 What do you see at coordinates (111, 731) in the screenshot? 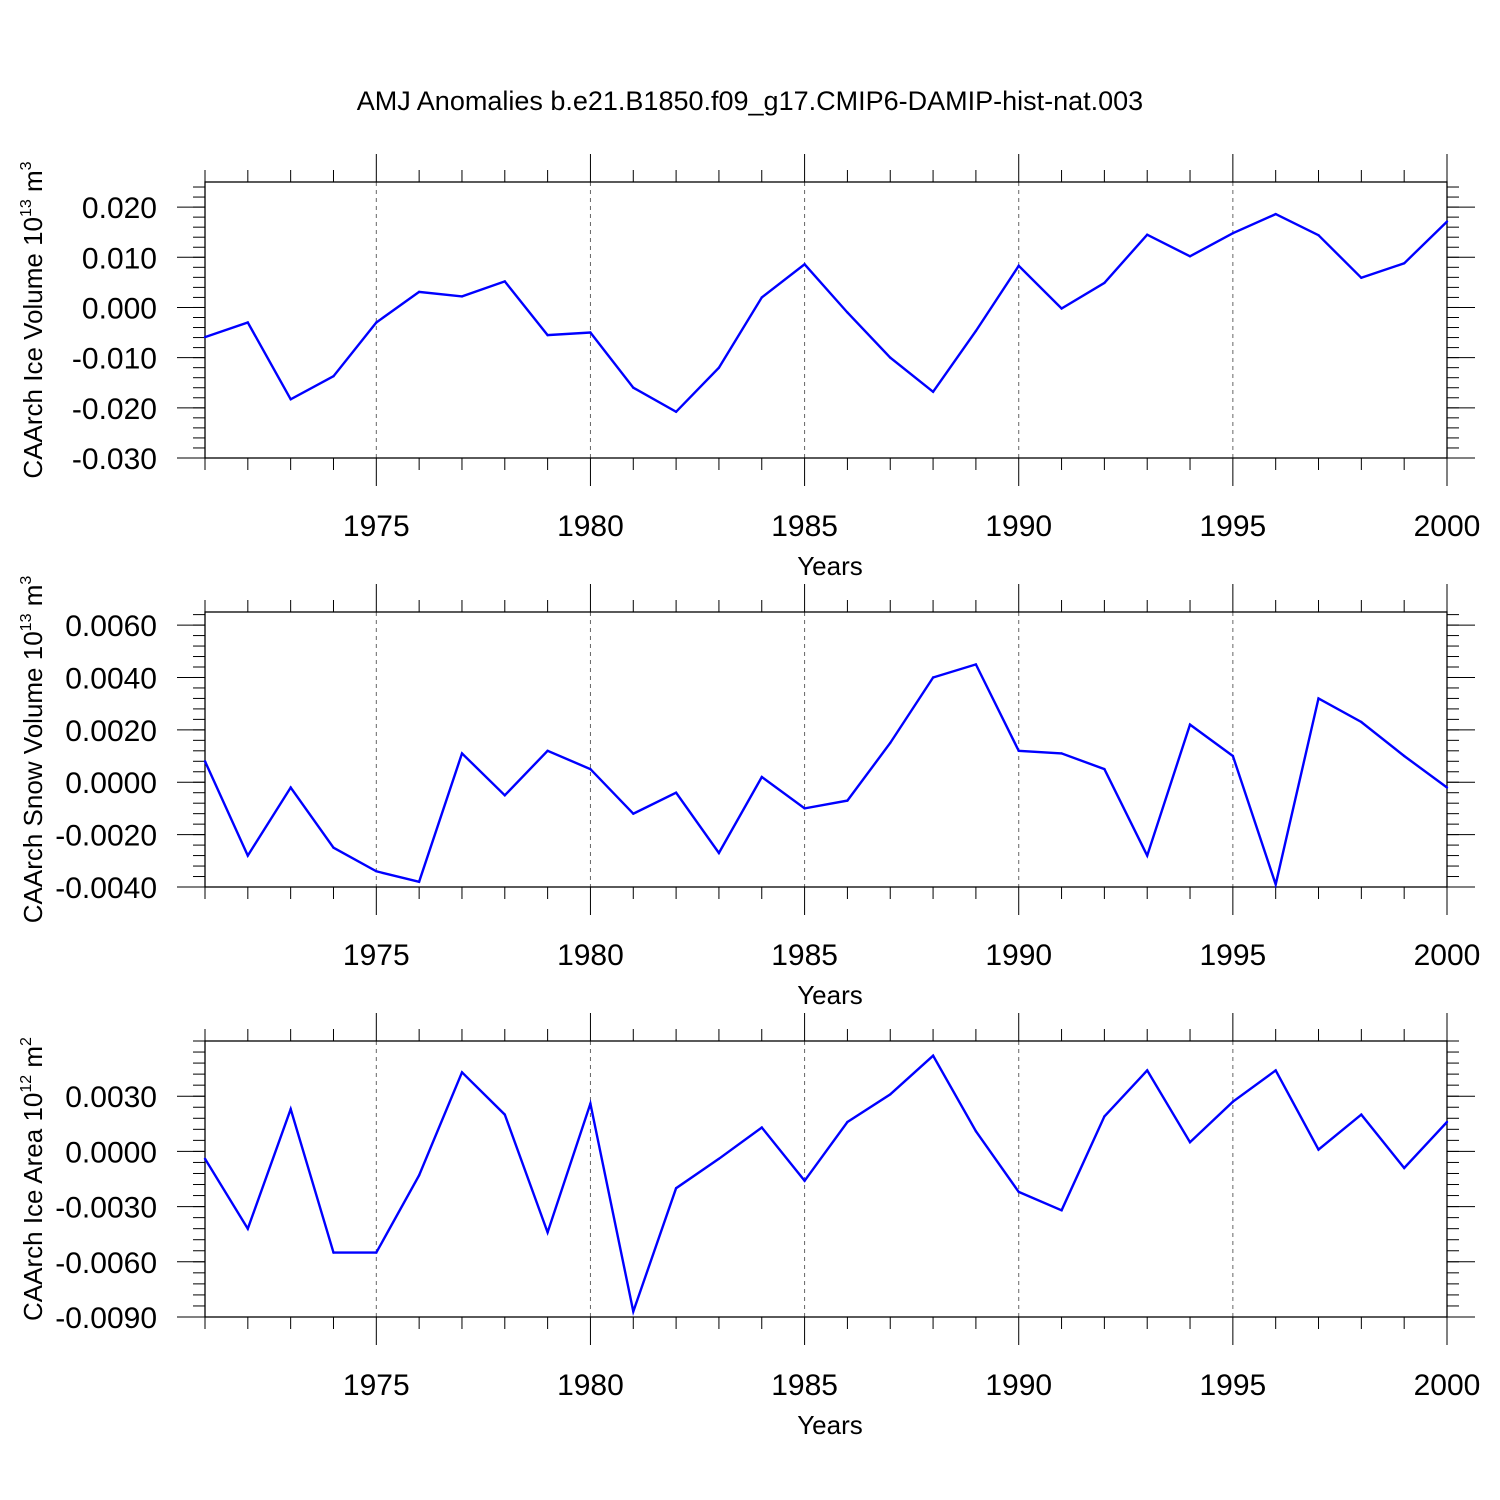
I see `y-tick-label-0.0020: 0.0020` at bounding box center [111, 731].